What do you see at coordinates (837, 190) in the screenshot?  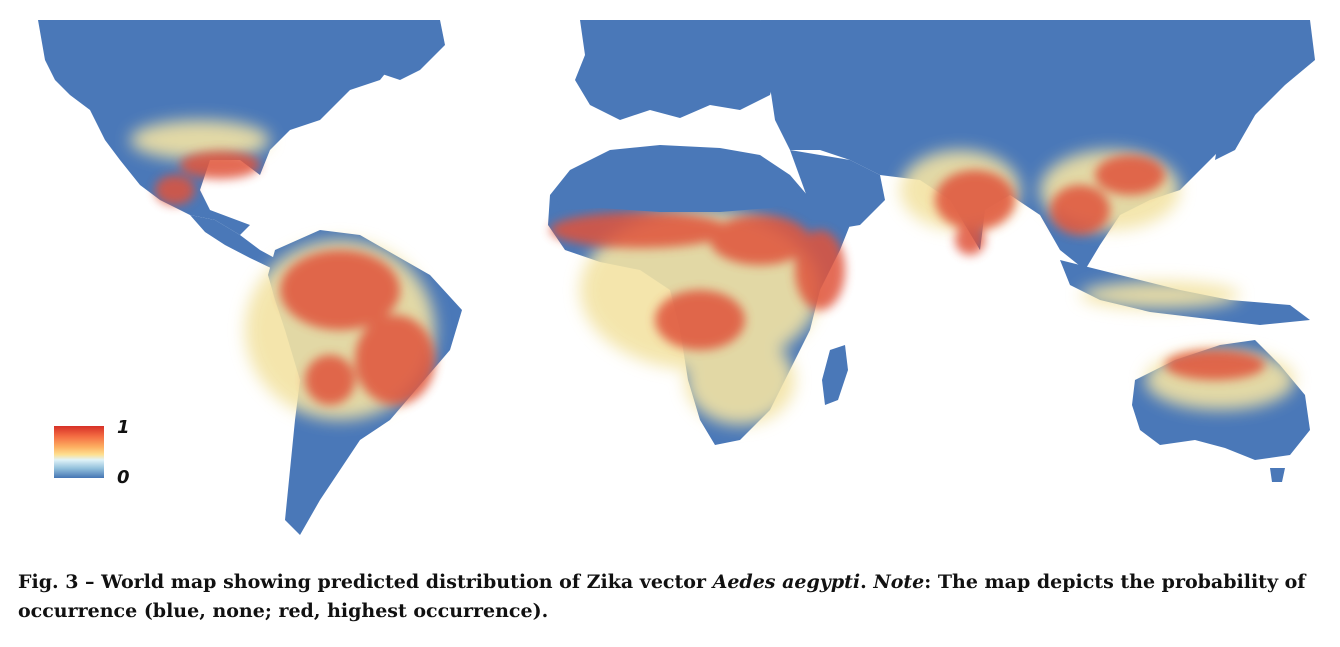 I see `arabia` at bounding box center [837, 190].